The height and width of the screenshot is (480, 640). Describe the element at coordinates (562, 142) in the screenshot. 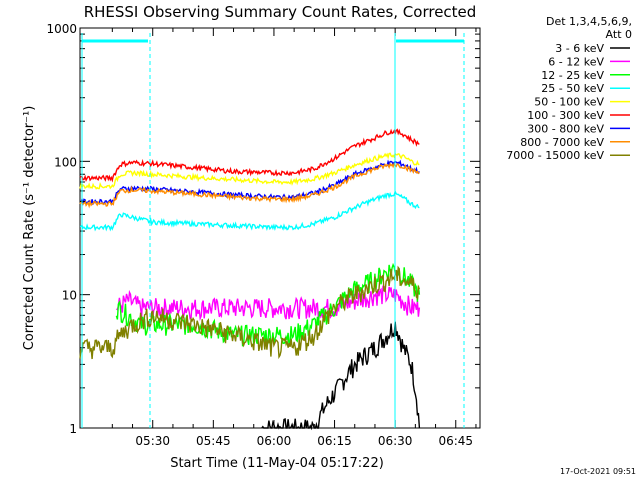

I see `legend-label: 800 - 7000 keV` at that location.